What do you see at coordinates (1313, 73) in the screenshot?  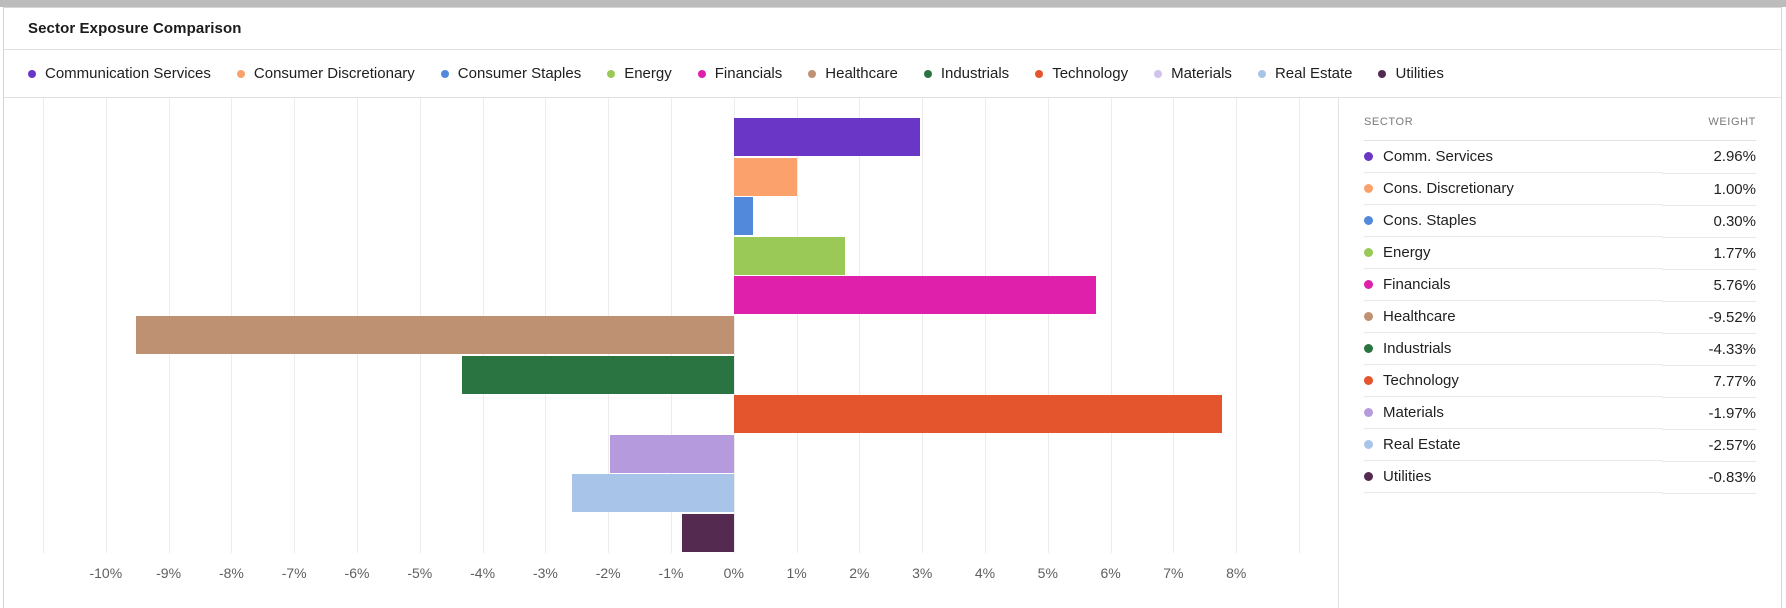 I see `legend-label: Real Estate` at bounding box center [1313, 73].